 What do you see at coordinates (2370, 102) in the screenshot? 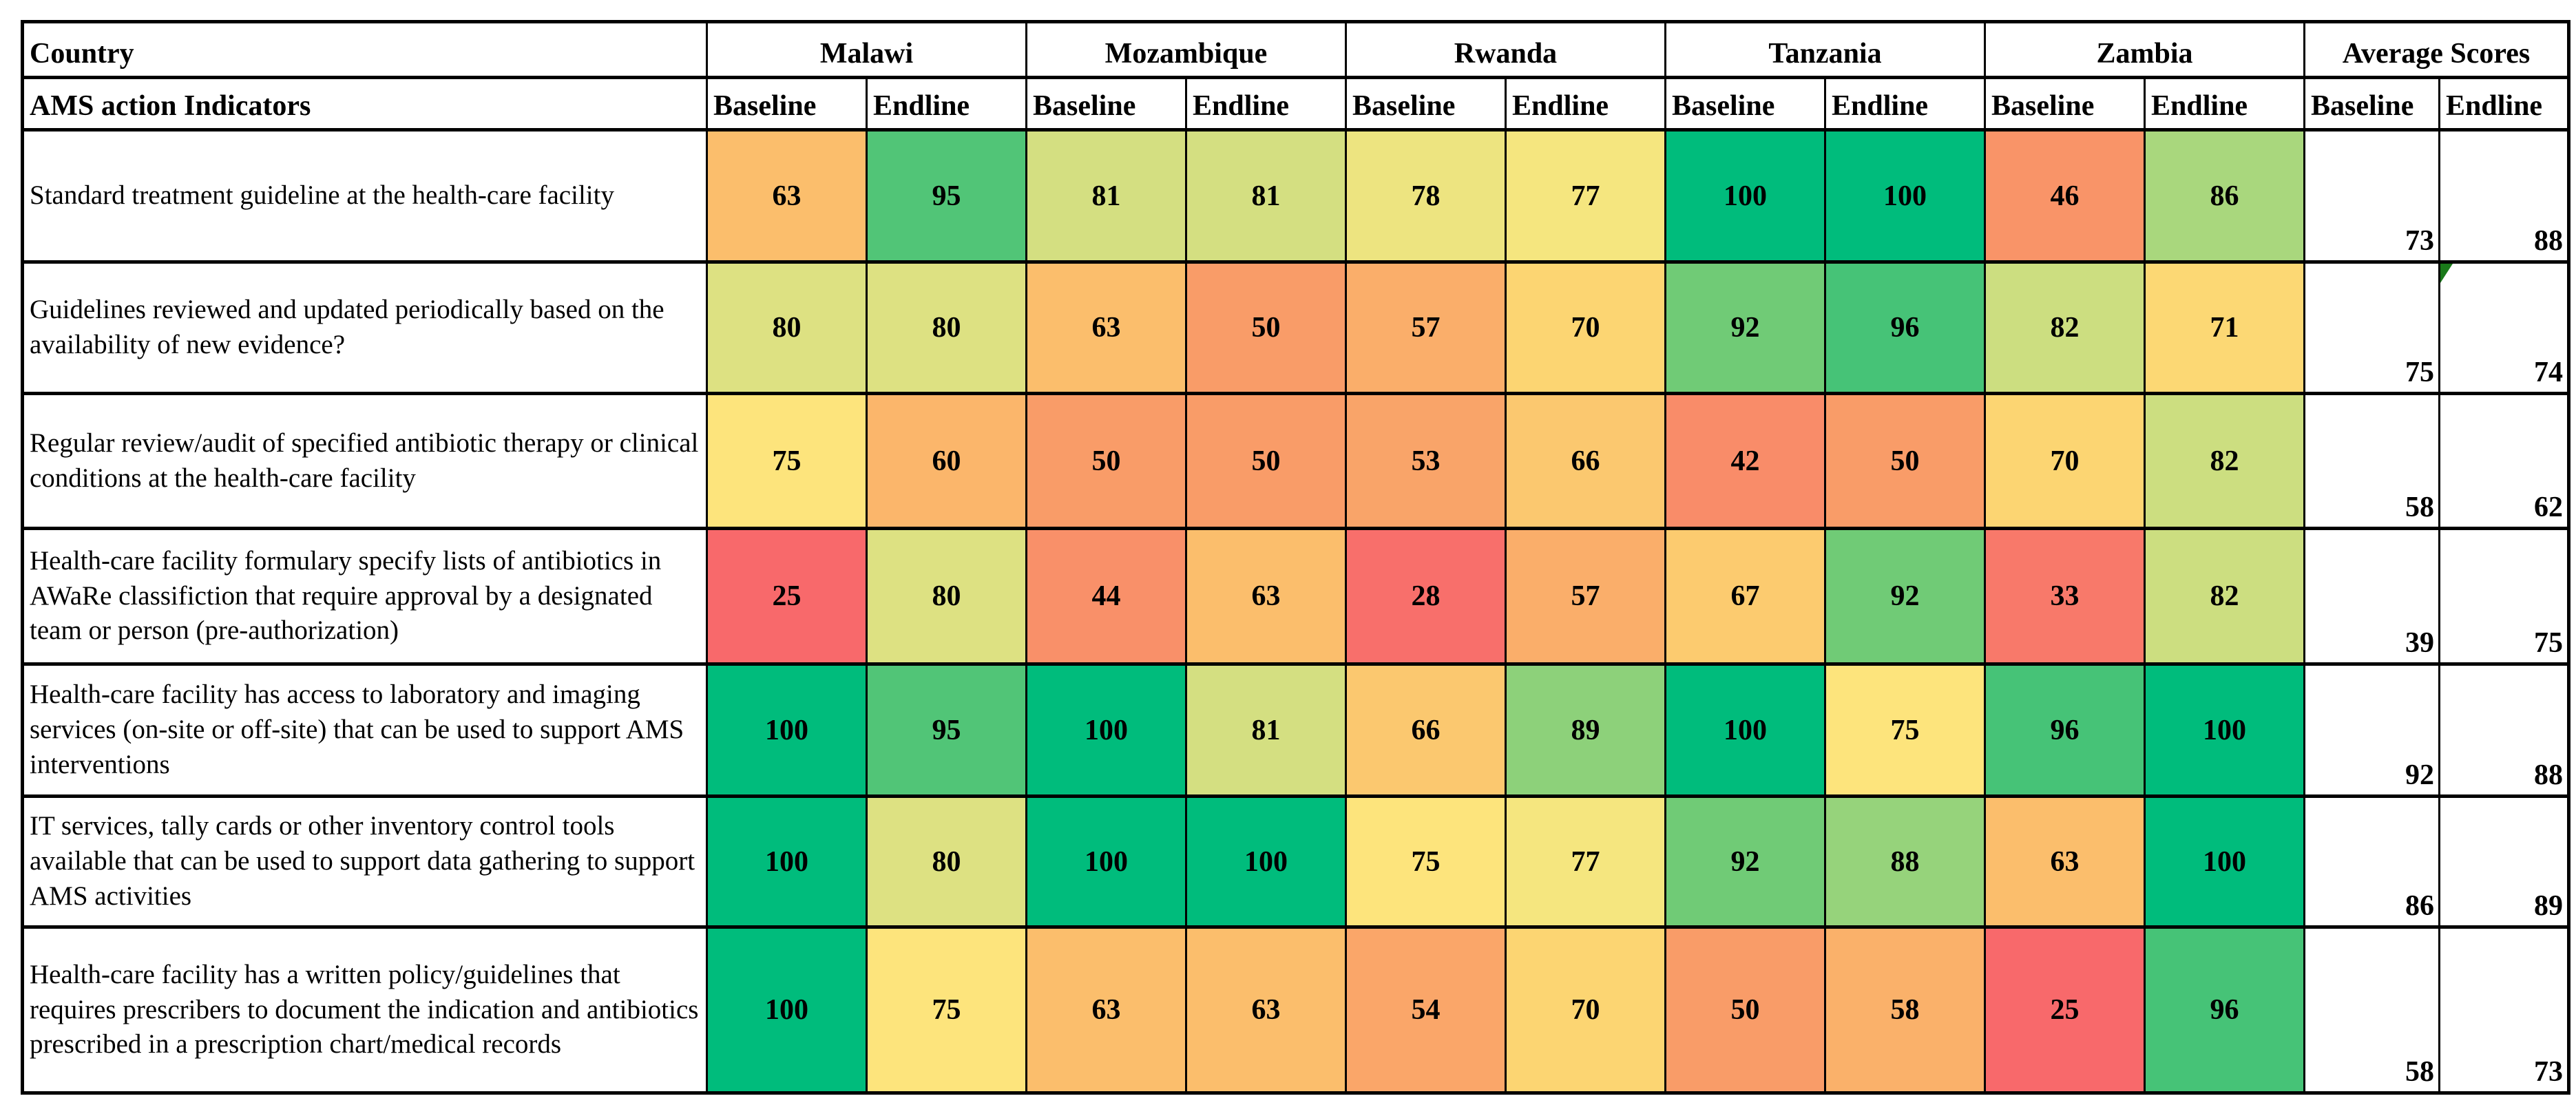
I see `sub-header-baseline-5: Baseline` at bounding box center [2370, 102].